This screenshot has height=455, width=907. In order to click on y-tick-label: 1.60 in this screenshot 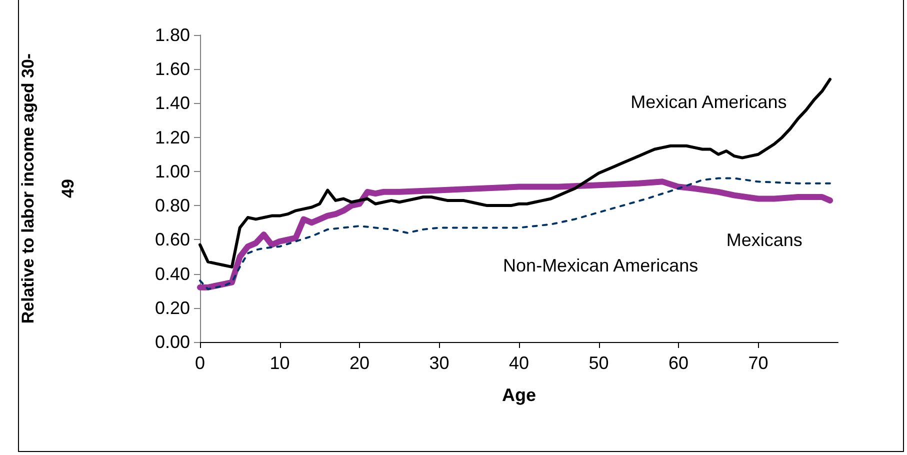, I will do `click(172, 69)`.